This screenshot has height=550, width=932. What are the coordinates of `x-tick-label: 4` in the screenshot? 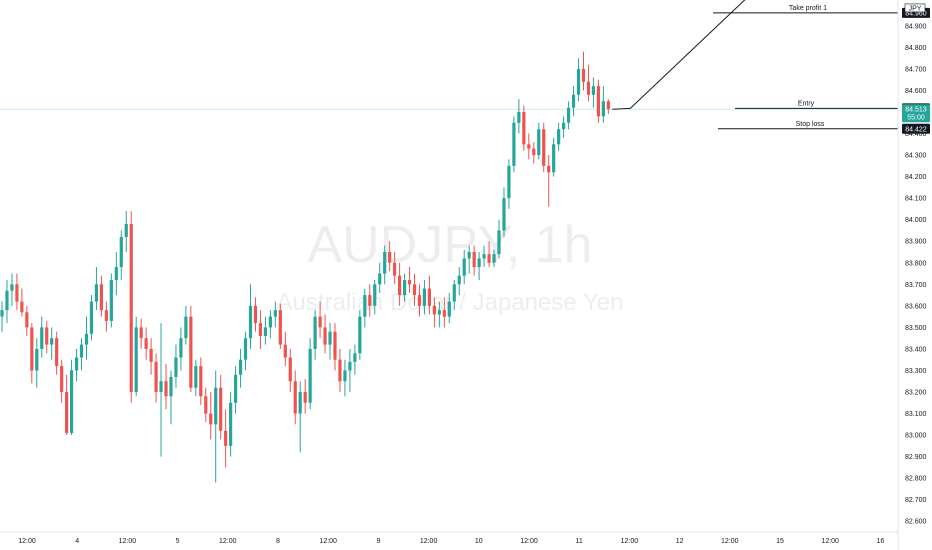 It's located at (77, 541).